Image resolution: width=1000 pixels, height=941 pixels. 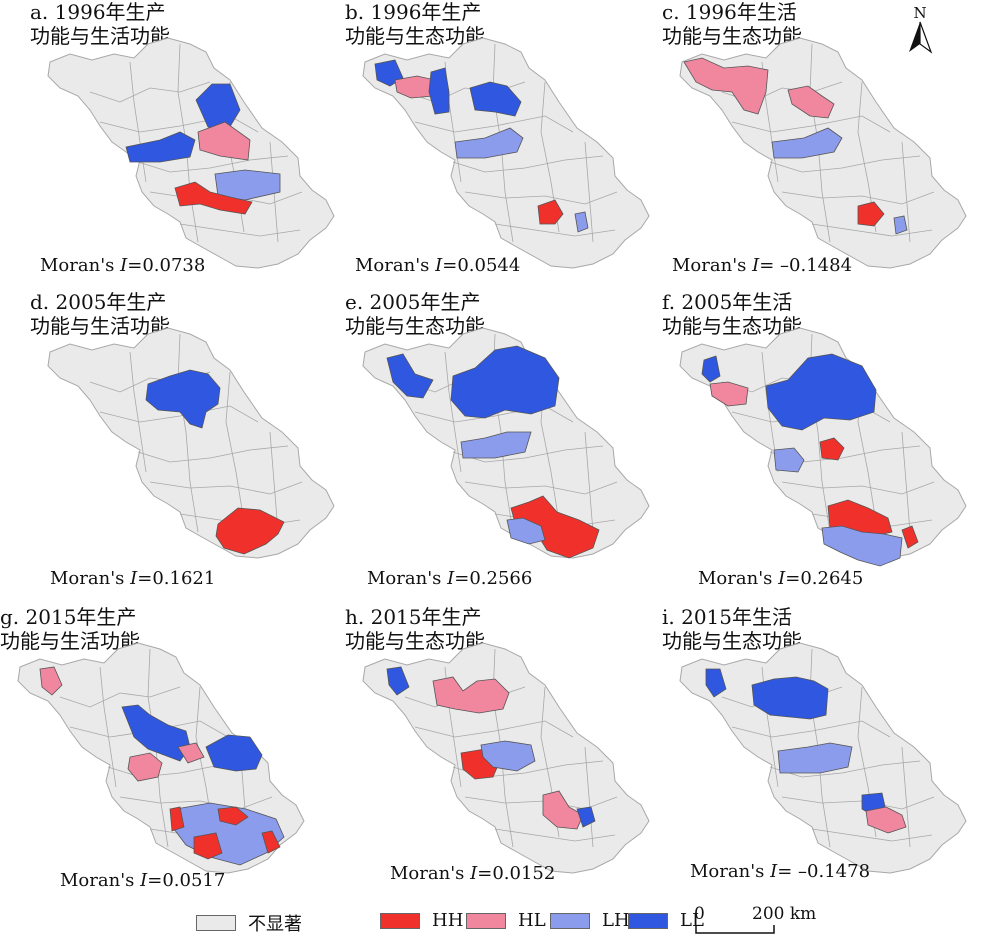 I want to click on moran-i-label: Moran's I=0.1621, so click(x=133, y=578).